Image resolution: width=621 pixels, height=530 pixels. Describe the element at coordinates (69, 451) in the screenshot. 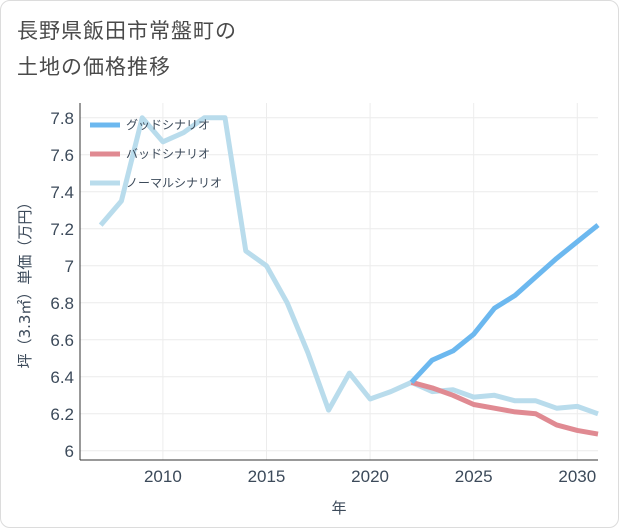

I see `y-tick-label: 6` at that location.